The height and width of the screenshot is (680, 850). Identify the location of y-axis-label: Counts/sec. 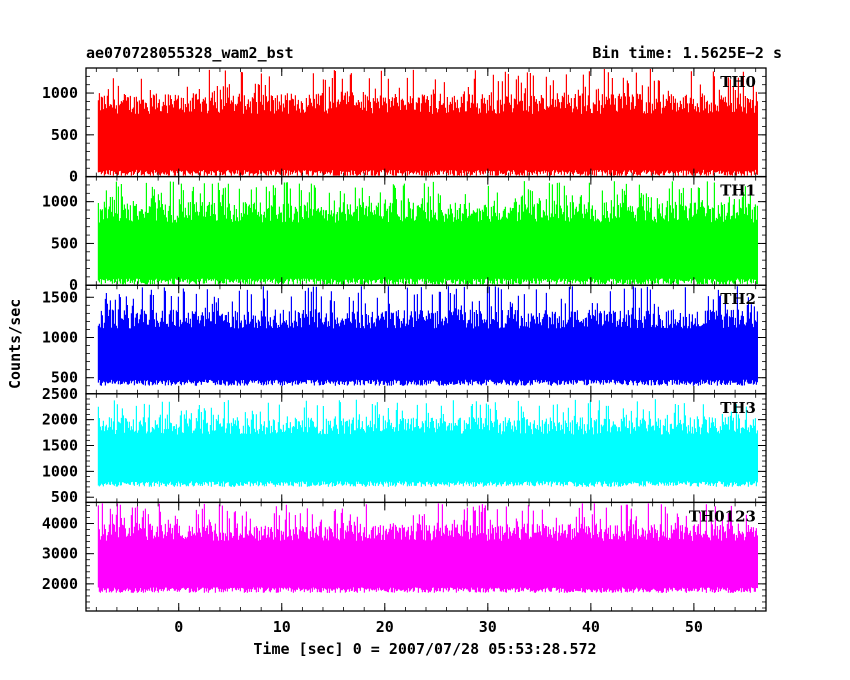
(15, 343).